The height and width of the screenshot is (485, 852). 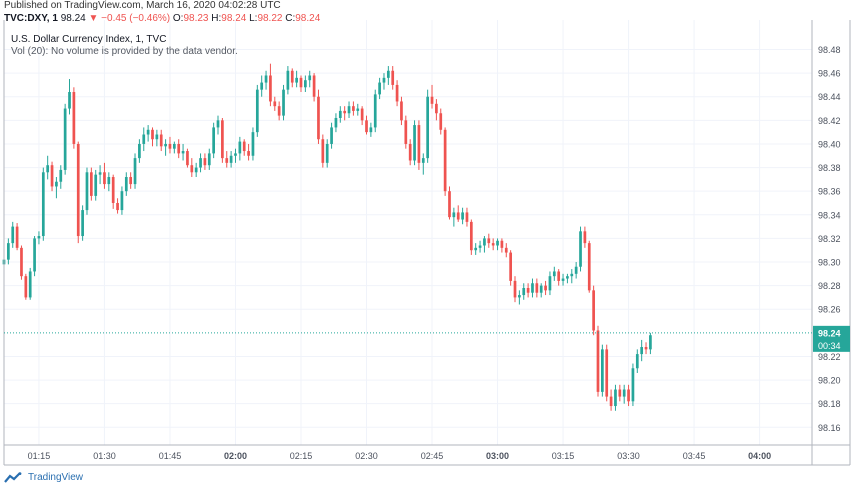 What do you see at coordinates (13, 477) in the screenshot?
I see `tradingview-logo-icon` at bounding box center [13, 477].